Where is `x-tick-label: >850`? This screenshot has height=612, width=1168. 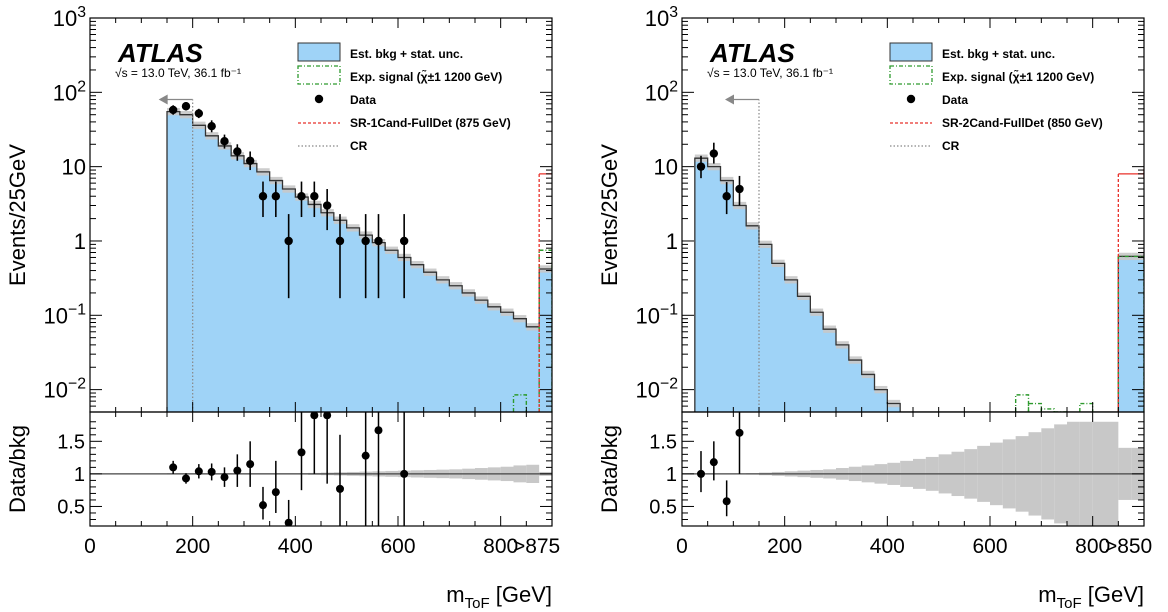
x-tick-label: >850 is located at coordinates (1128, 546).